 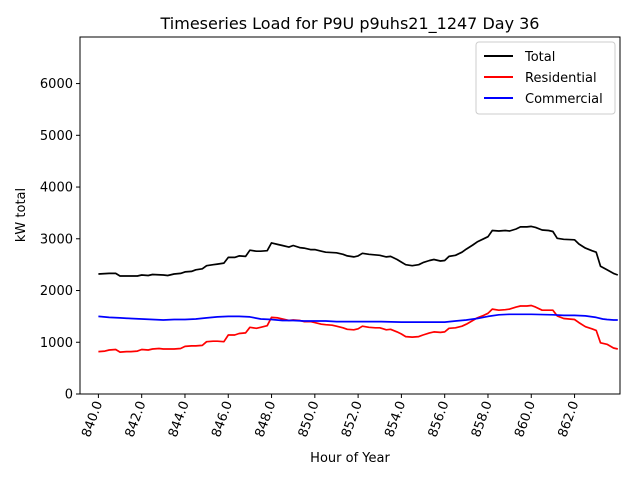 What do you see at coordinates (222, 419) in the screenshot?
I see `x-tick-label: 846.0` at bounding box center [222, 419].